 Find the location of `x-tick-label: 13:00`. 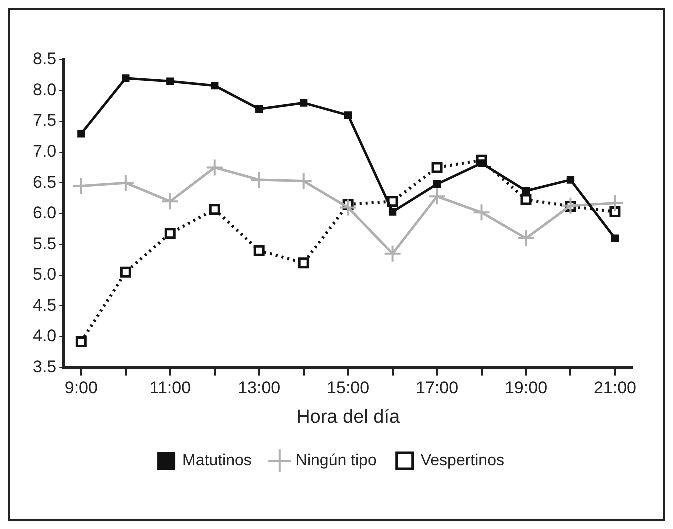

x-tick-label: 13:00 is located at coordinates (259, 388).